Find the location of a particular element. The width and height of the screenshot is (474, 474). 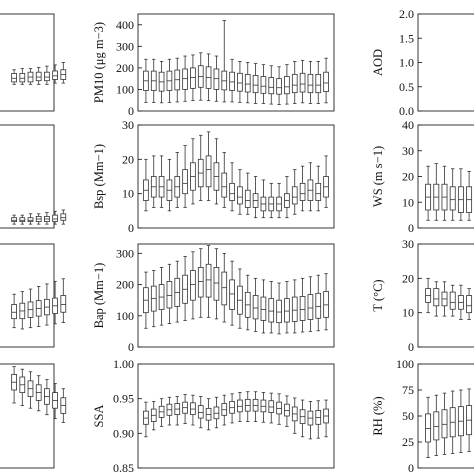

y-tick-label: 40 is located at coordinates (408, 125).